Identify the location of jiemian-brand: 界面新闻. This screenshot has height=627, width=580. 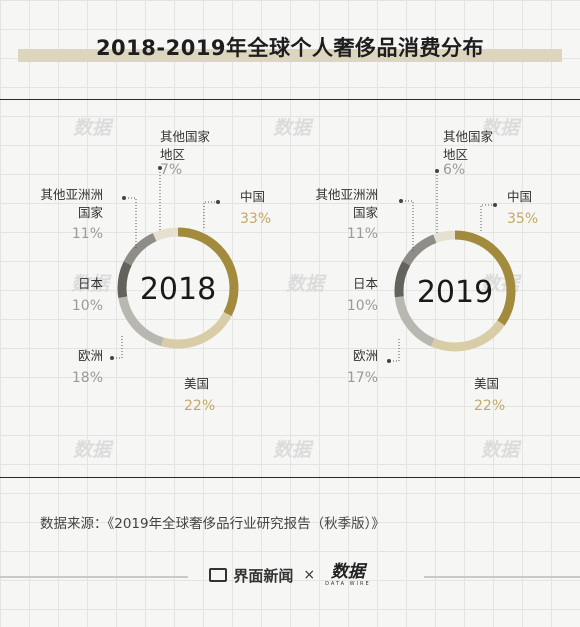
(251, 575).